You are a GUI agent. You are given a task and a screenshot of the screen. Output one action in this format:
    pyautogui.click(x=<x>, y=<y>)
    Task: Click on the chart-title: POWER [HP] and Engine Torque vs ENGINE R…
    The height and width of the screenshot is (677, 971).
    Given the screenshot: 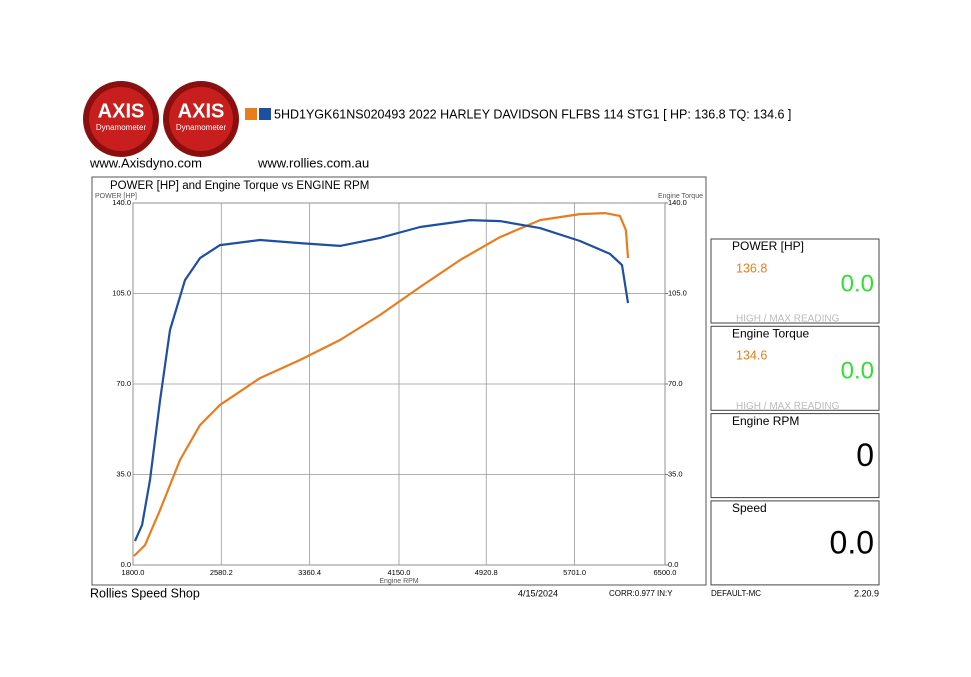 What is the action you would take?
    pyautogui.click(x=239, y=186)
    